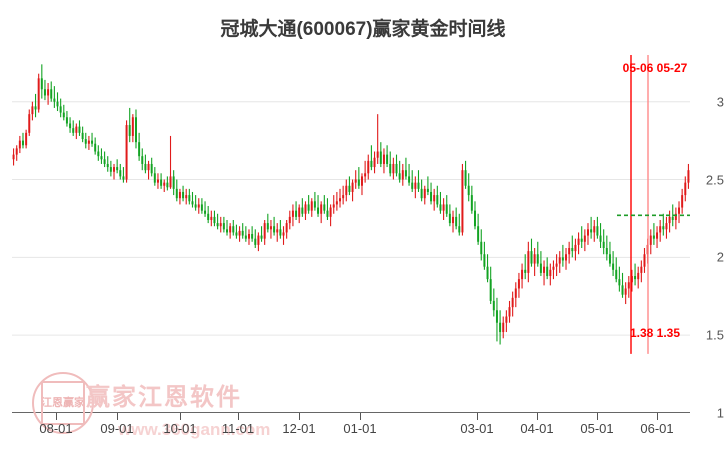 This screenshot has height=450, width=726. Describe the element at coordinates (720, 102) in the screenshot. I see `y-axis-tick-label: 3` at that location.